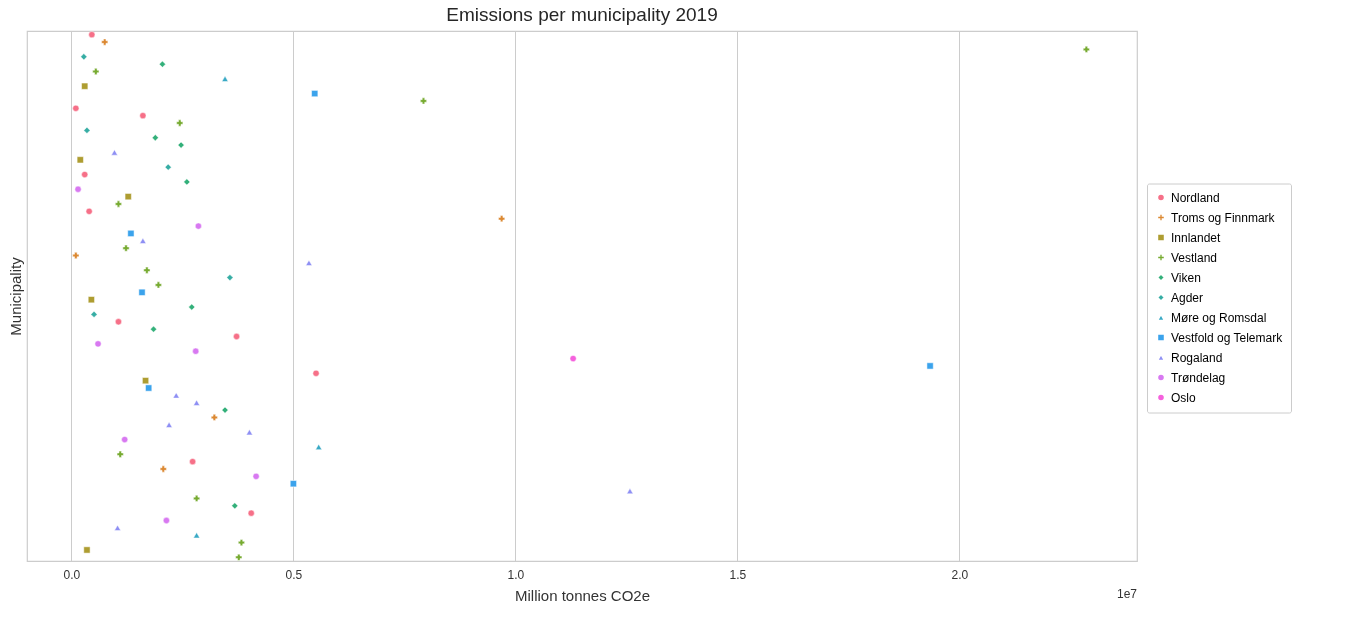  I want to click on x-axis-title: Million tonnes CO2e, so click(582, 595).